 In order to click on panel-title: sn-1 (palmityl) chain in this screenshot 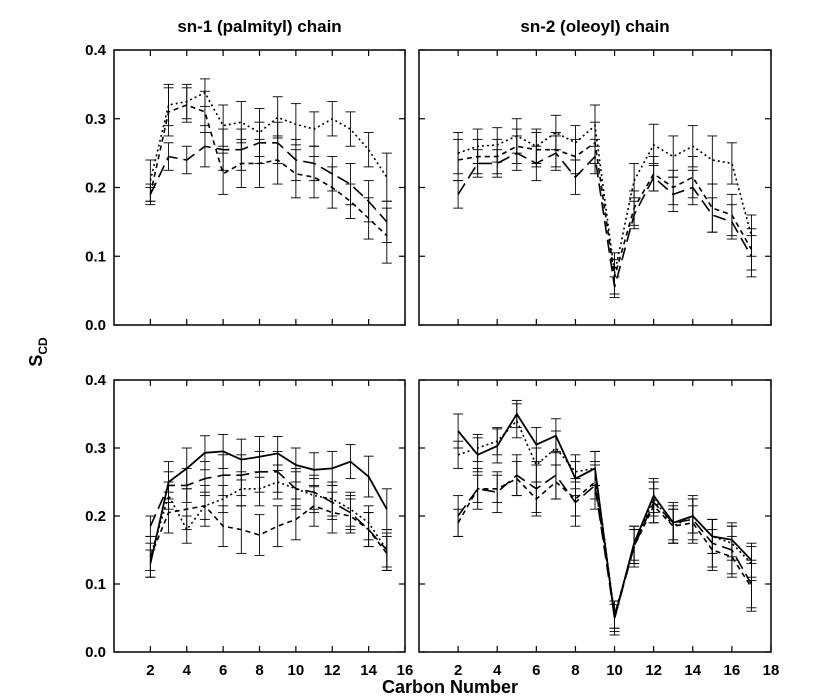, I will do `click(259, 26)`.